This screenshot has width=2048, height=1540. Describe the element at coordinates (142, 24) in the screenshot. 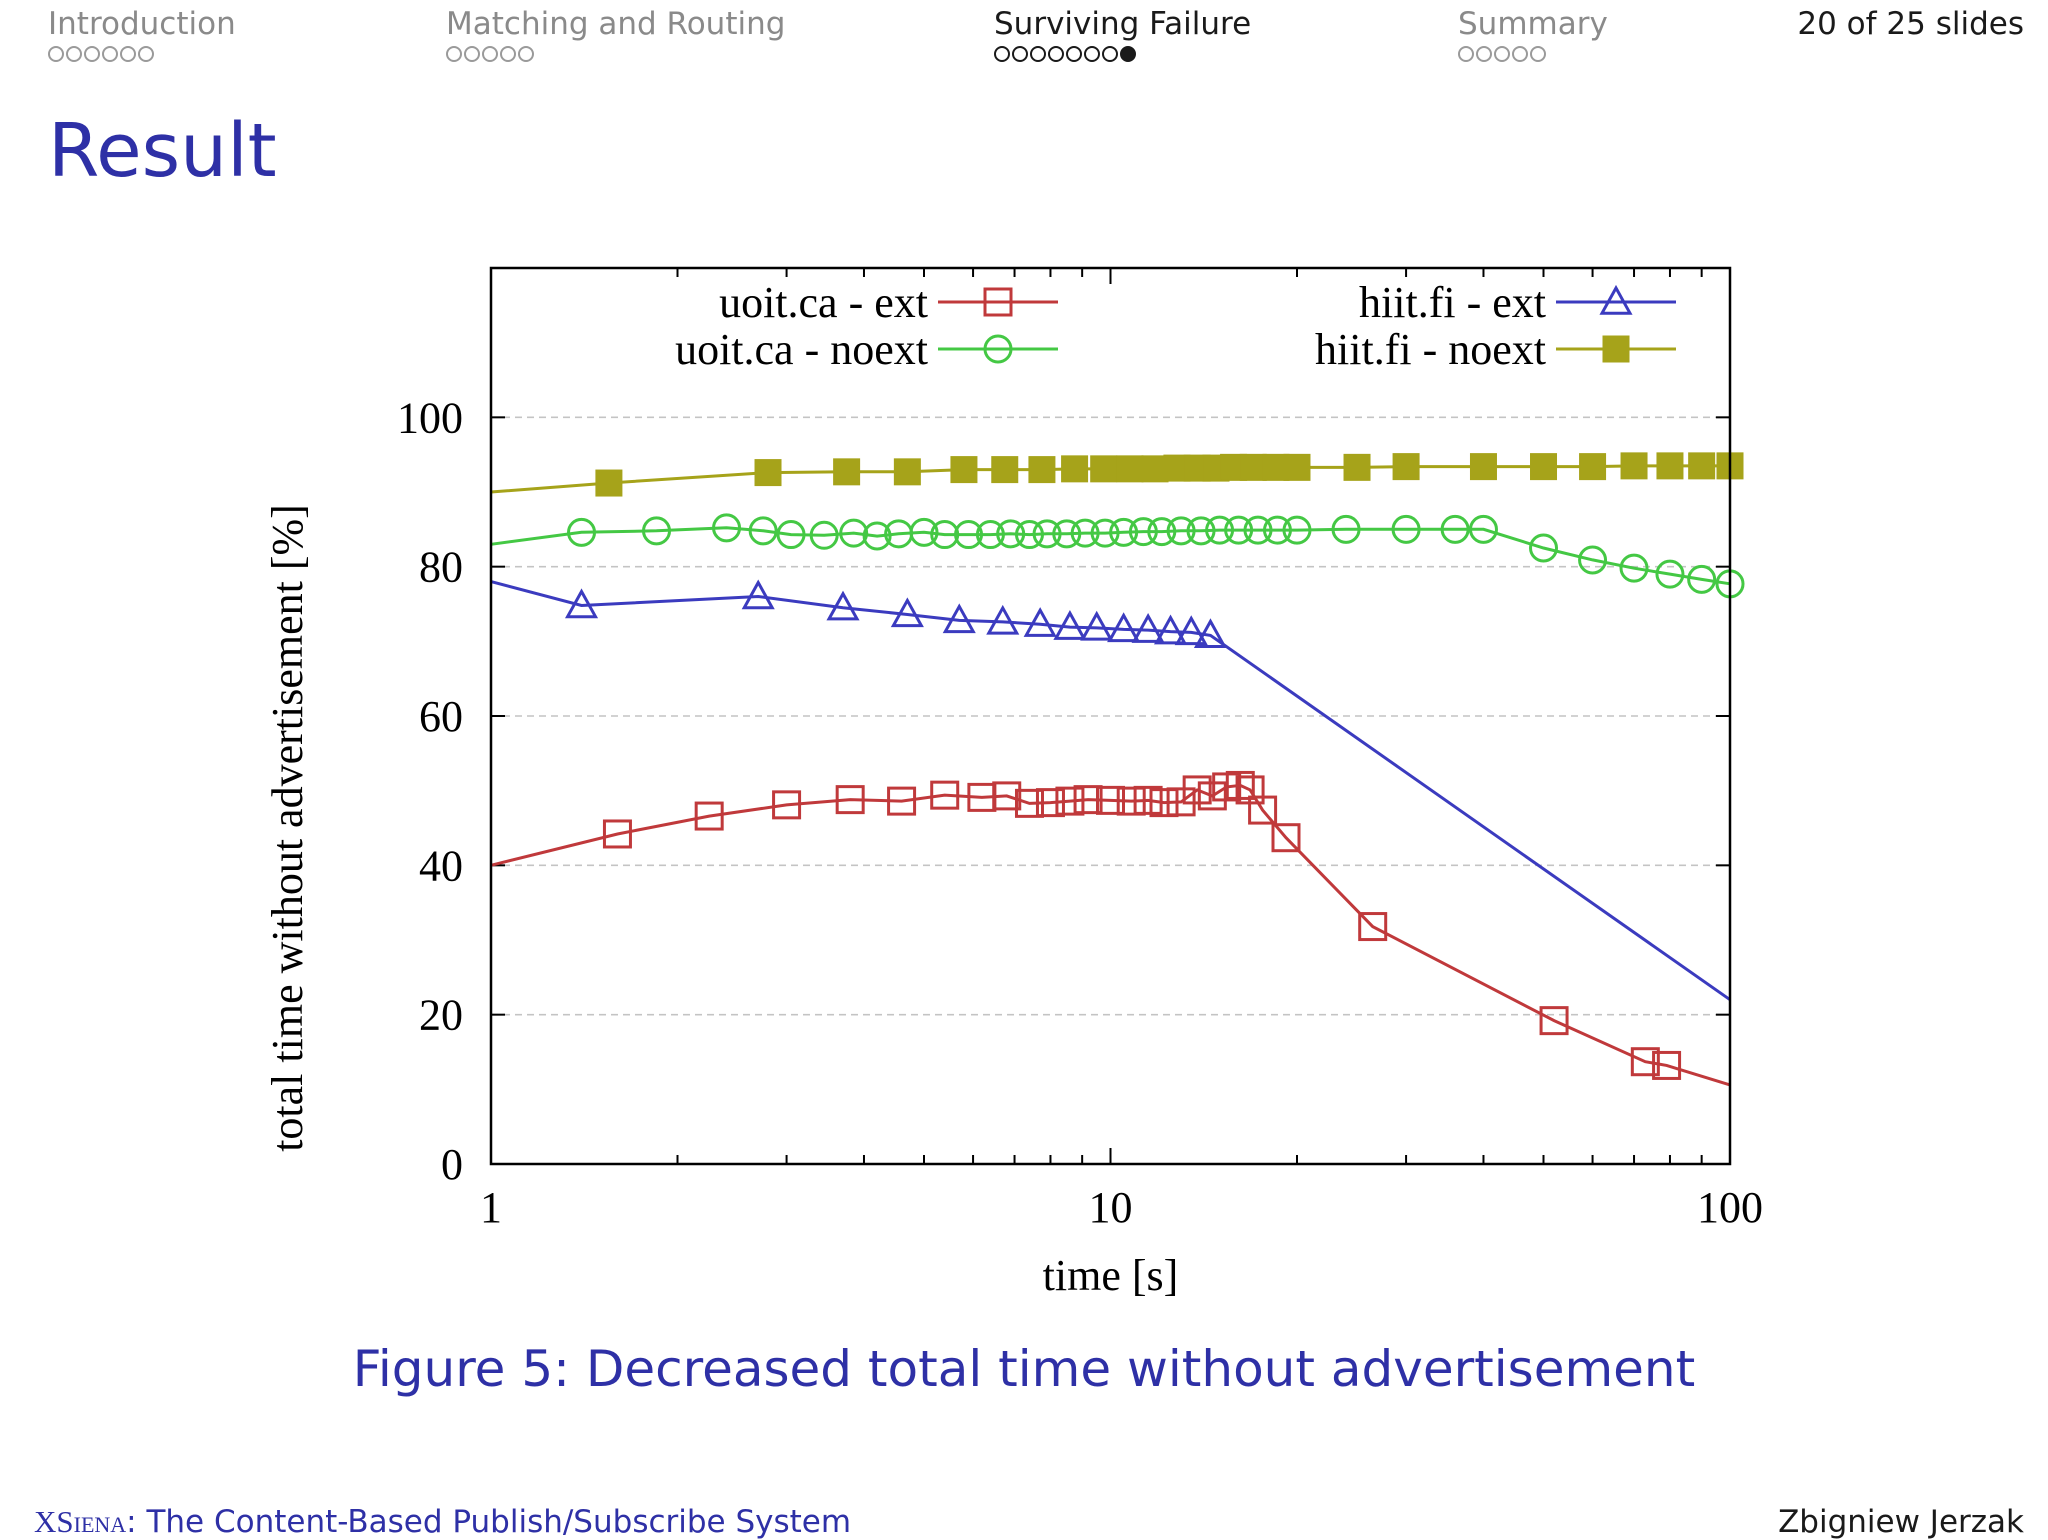

I see `nav-section-label: Introduction` at that location.